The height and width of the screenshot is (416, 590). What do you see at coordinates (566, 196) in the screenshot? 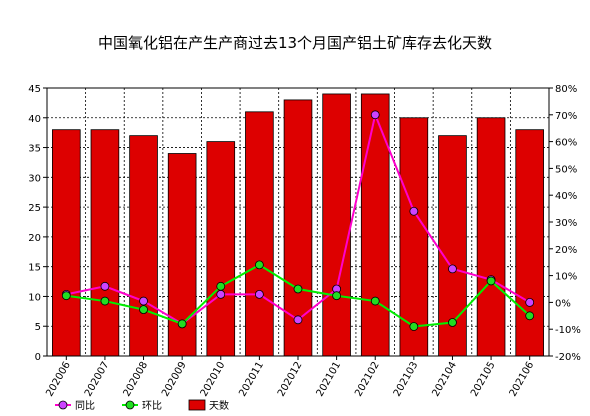
I see `right-tick-label: 40%` at bounding box center [566, 196].